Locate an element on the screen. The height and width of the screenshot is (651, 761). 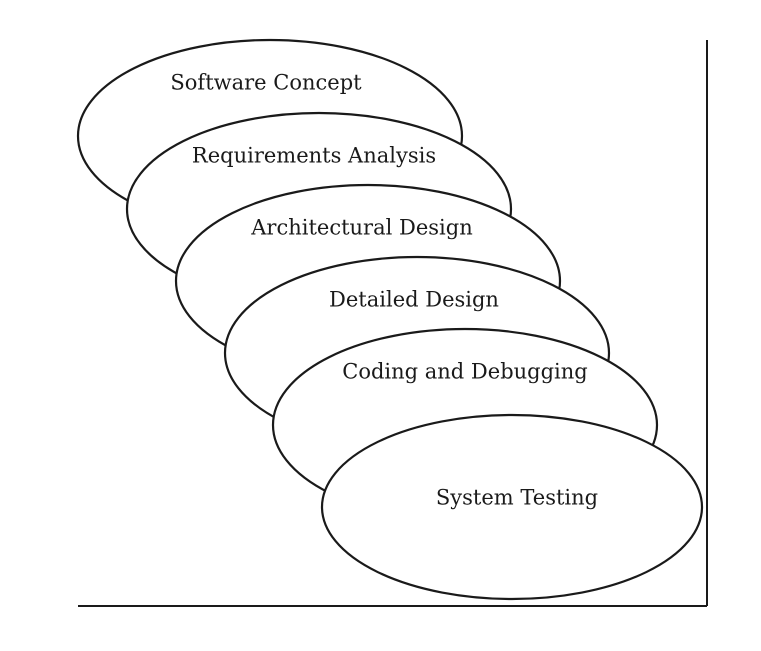
stage-label-system-testing: System Testing is located at coordinates (517, 498).